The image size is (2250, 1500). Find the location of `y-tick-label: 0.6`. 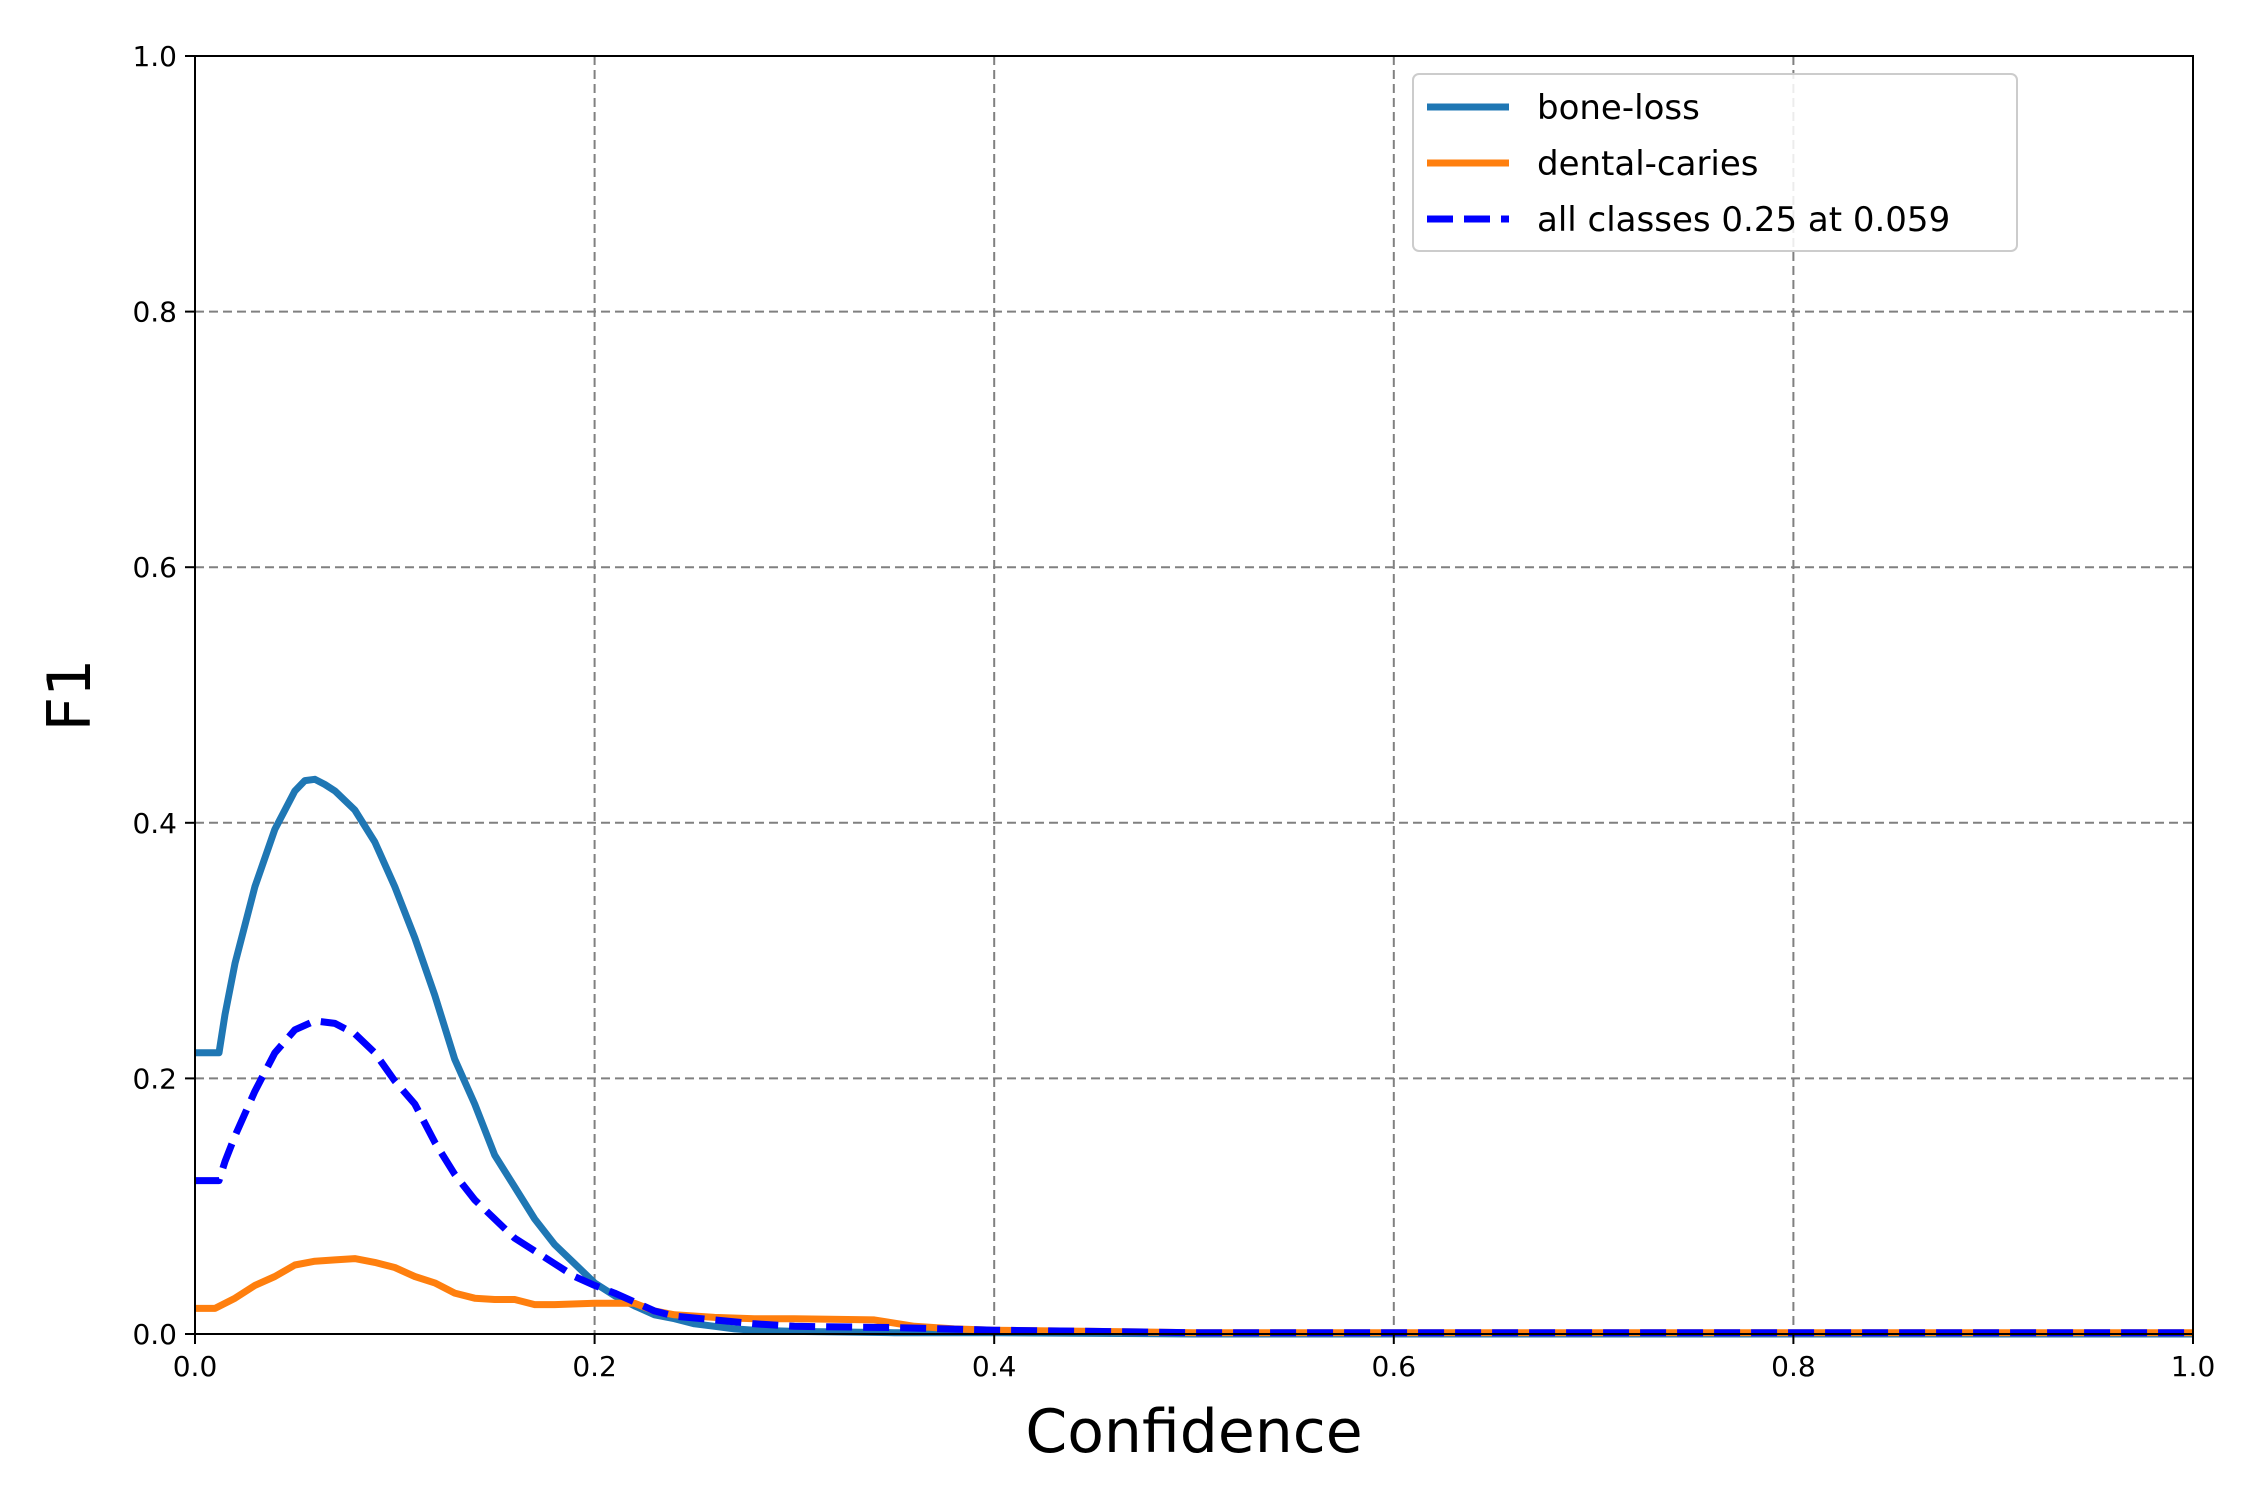

y-tick-label: 0.6 is located at coordinates (154, 567).